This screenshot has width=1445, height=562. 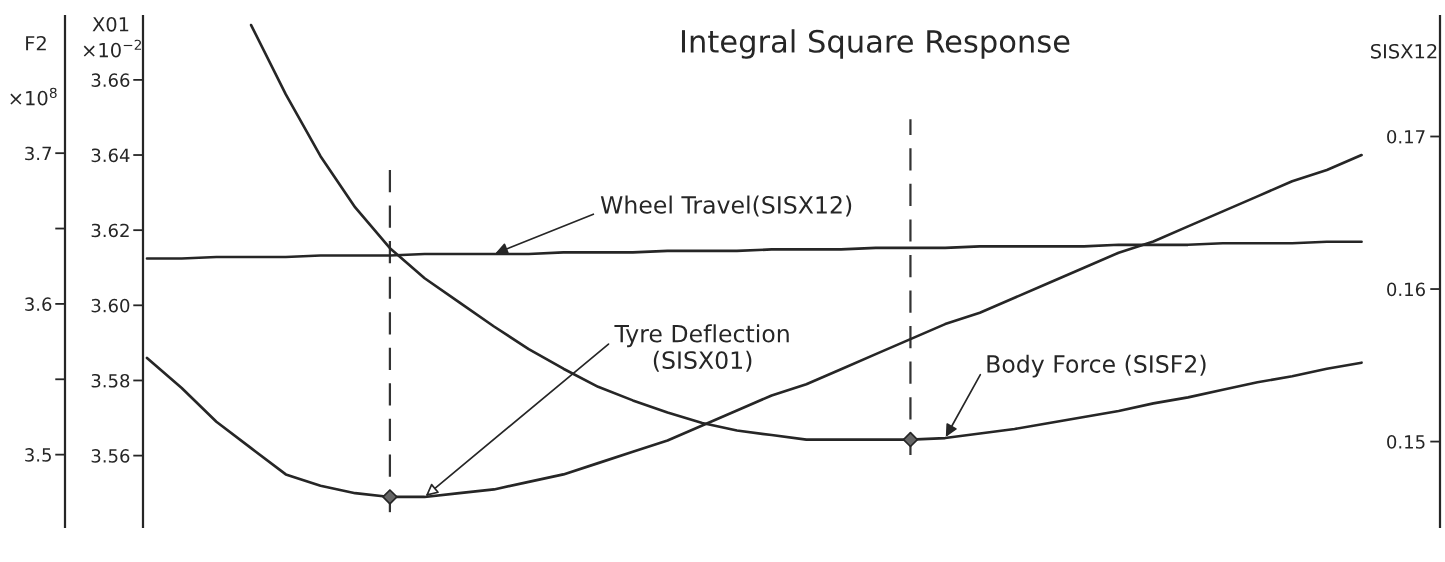 I want to click on y-tick-label: 3.58, so click(x=110, y=380).